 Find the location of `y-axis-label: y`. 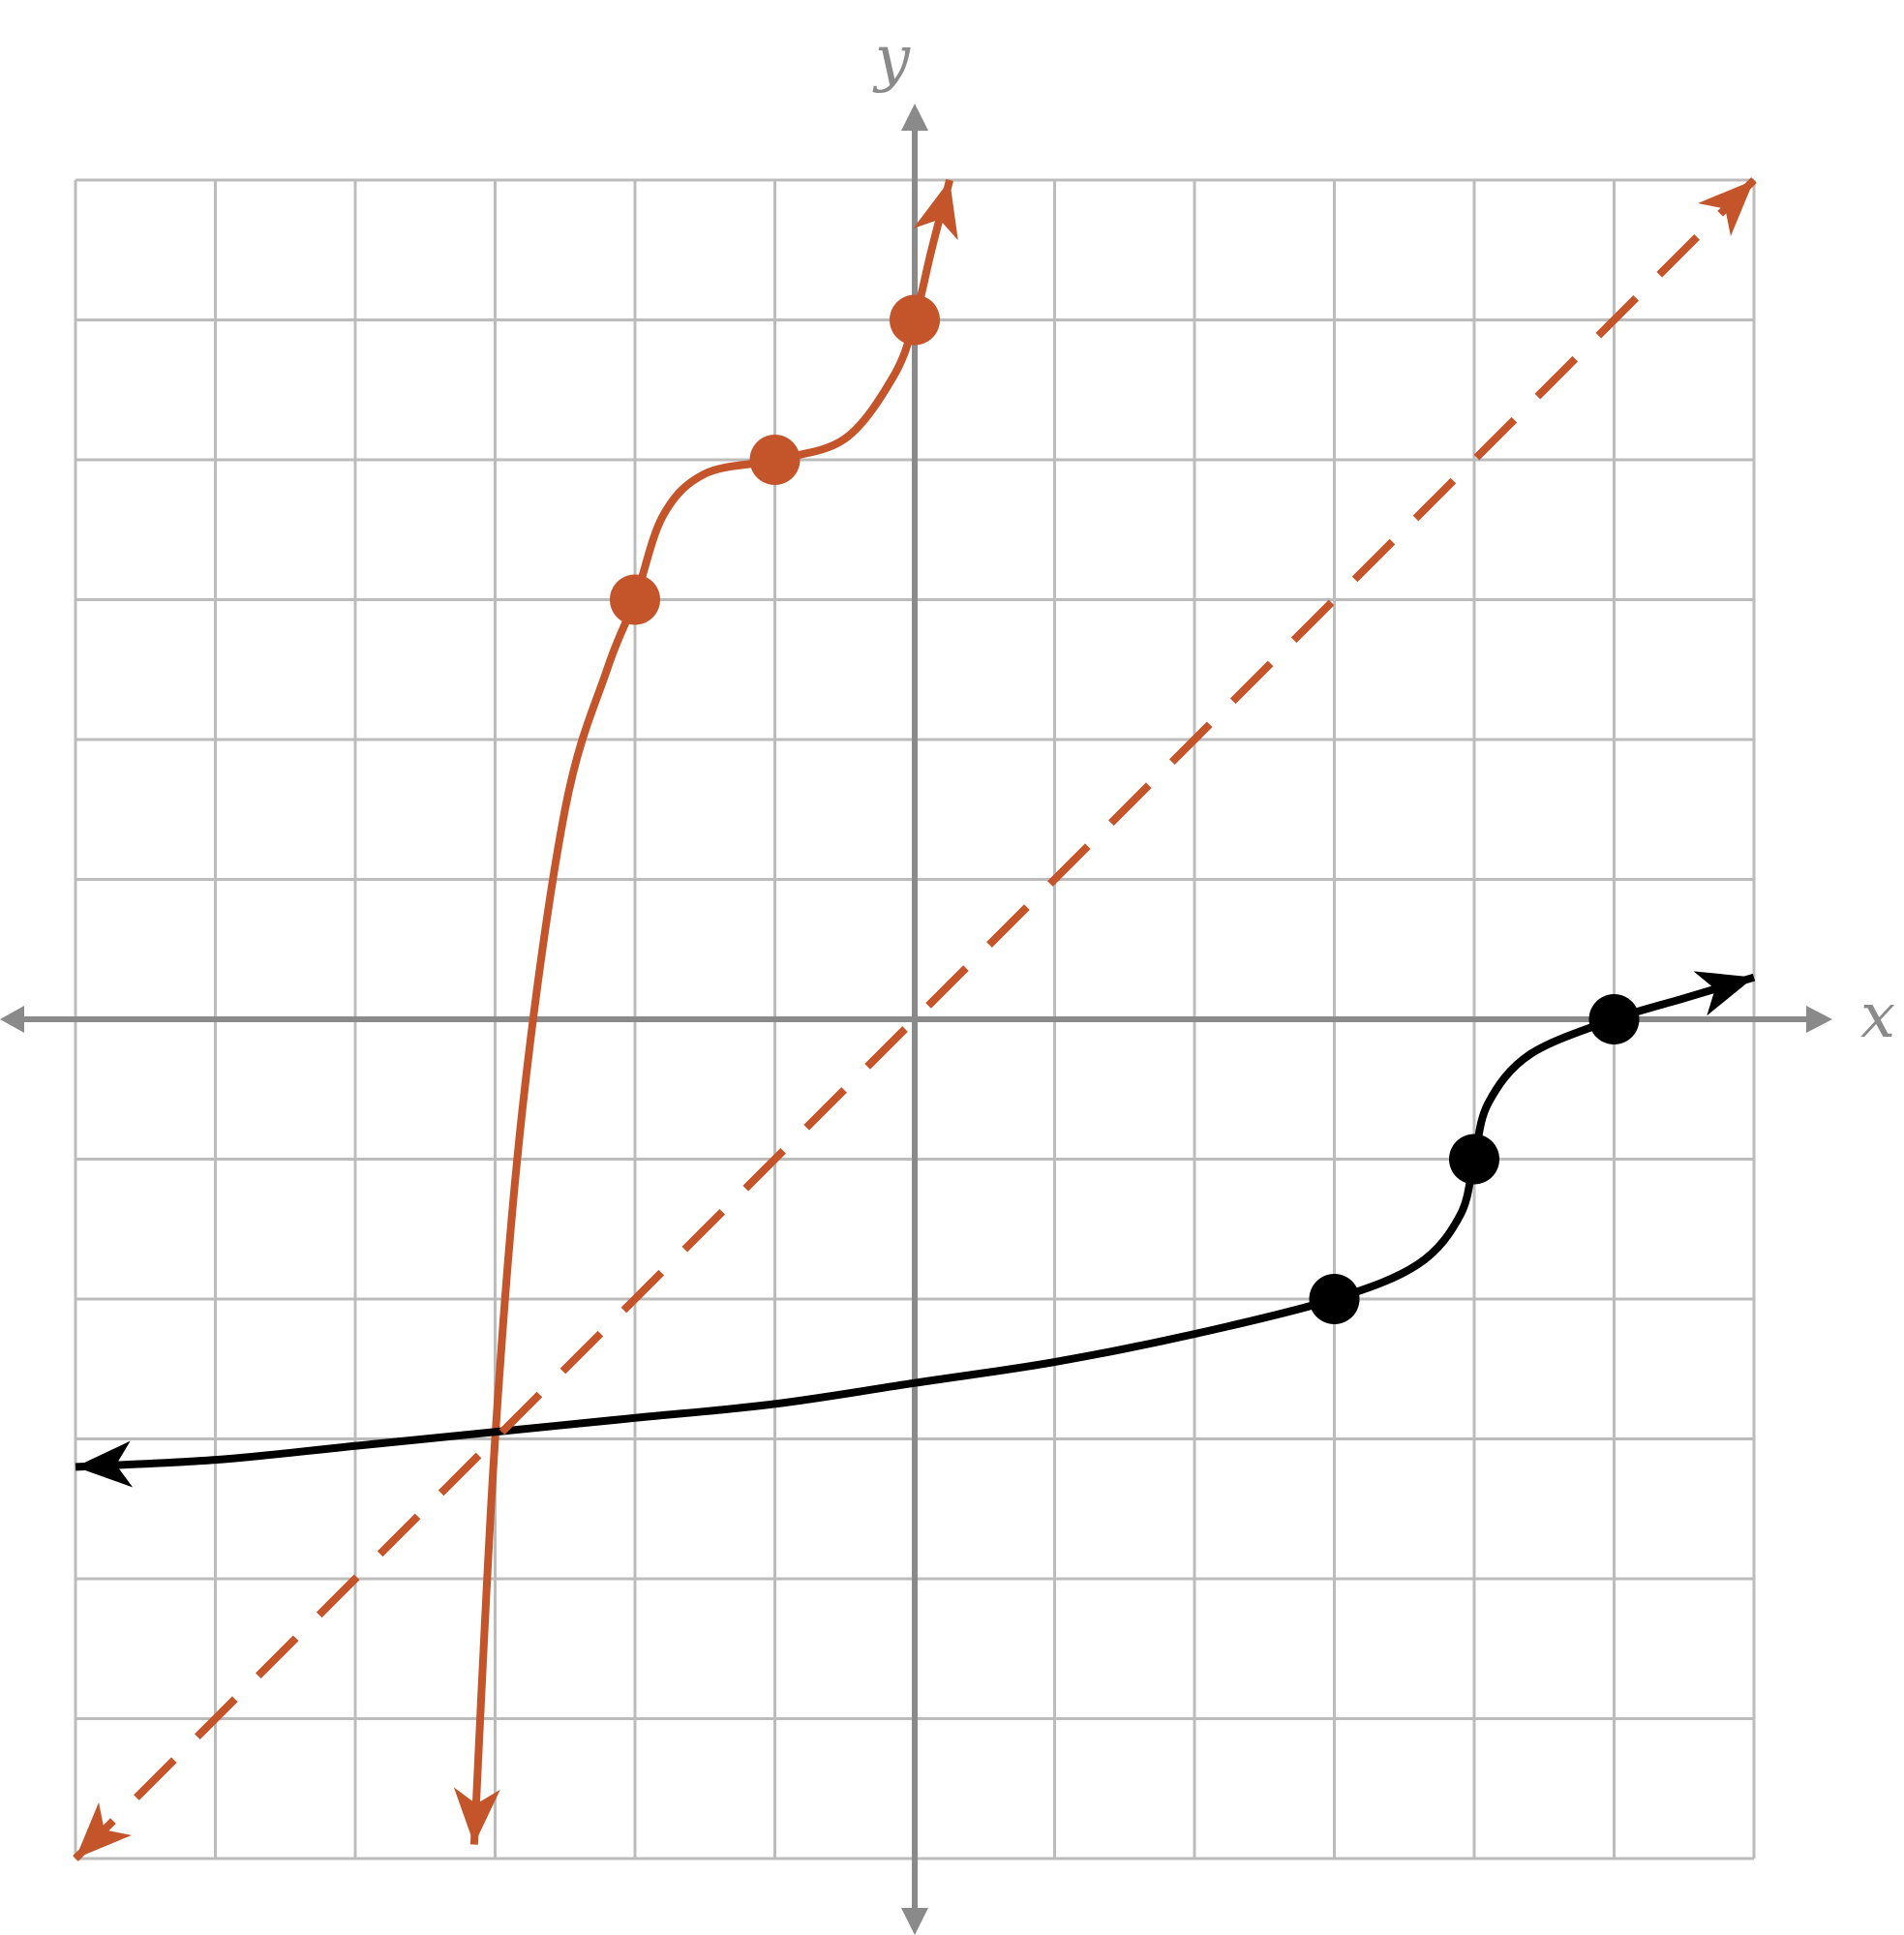

y-axis-label: y is located at coordinates (892, 59).